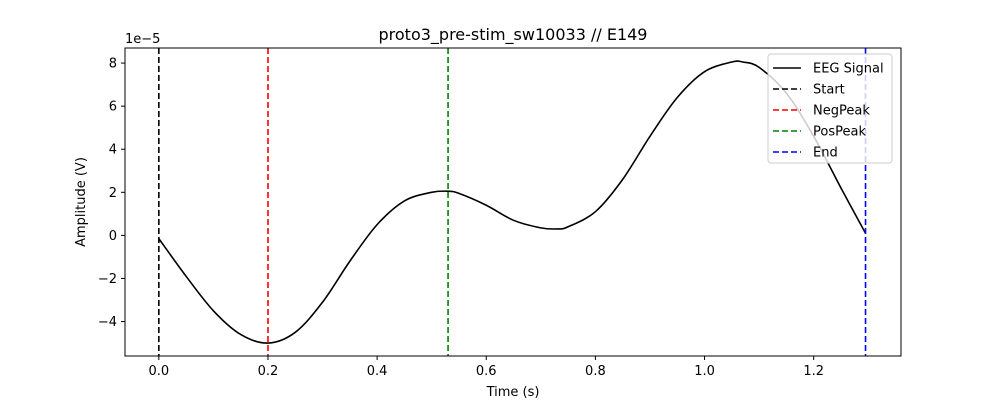 The image size is (1000, 400). Describe the element at coordinates (848, 69) in the screenshot. I see `legend-label: EEG Signal` at that location.